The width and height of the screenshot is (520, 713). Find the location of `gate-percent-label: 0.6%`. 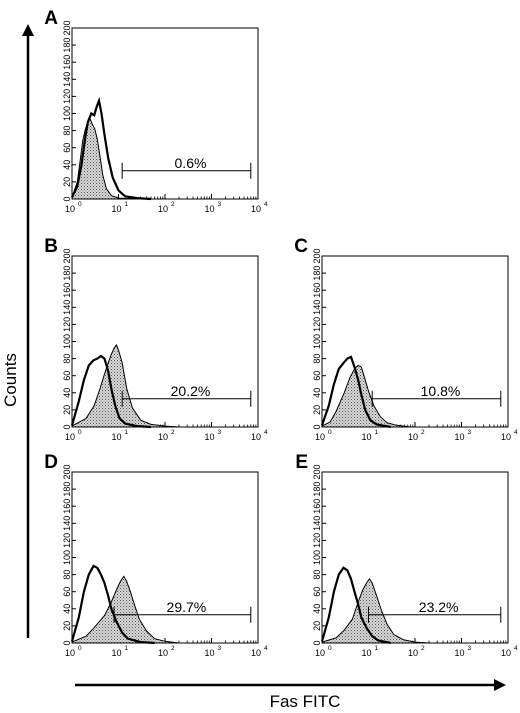

gate-percent-label: 0.6% is located at coordinates (191, 163).